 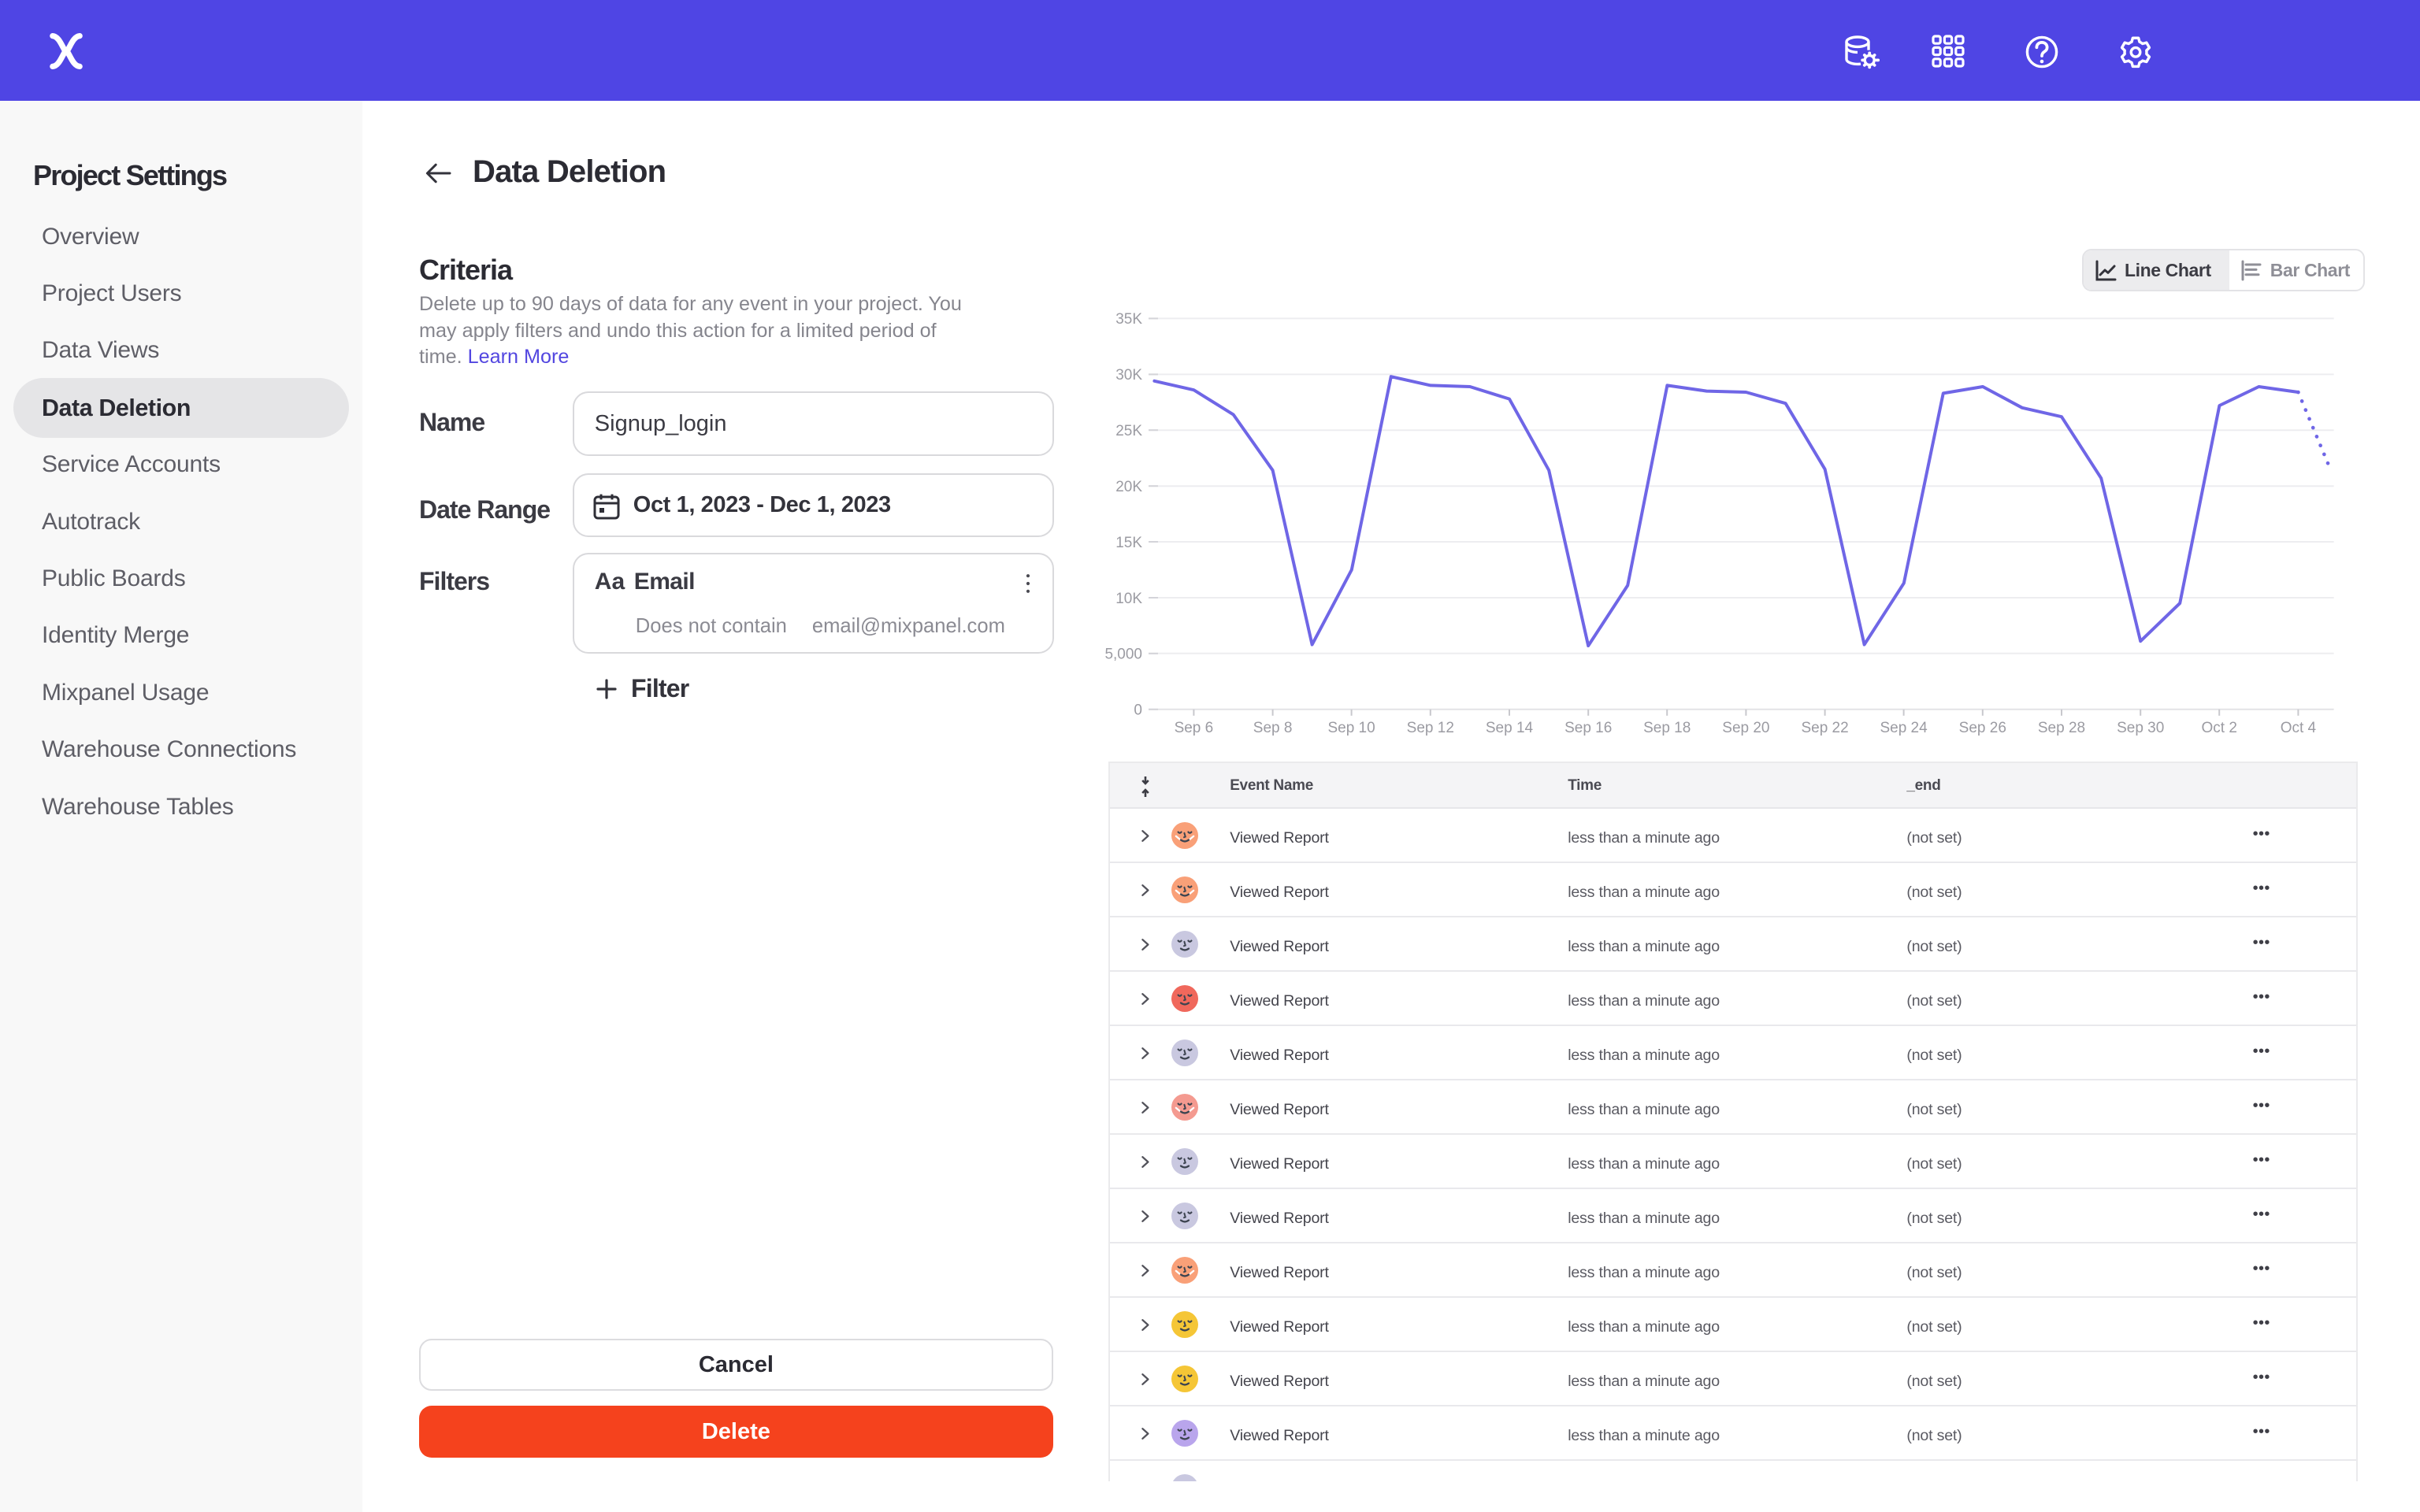 What do you see at coordinates (1745, 728) in the screenshot?
I see `svg-text: Sep 20` at bounding box center [1745, 728].